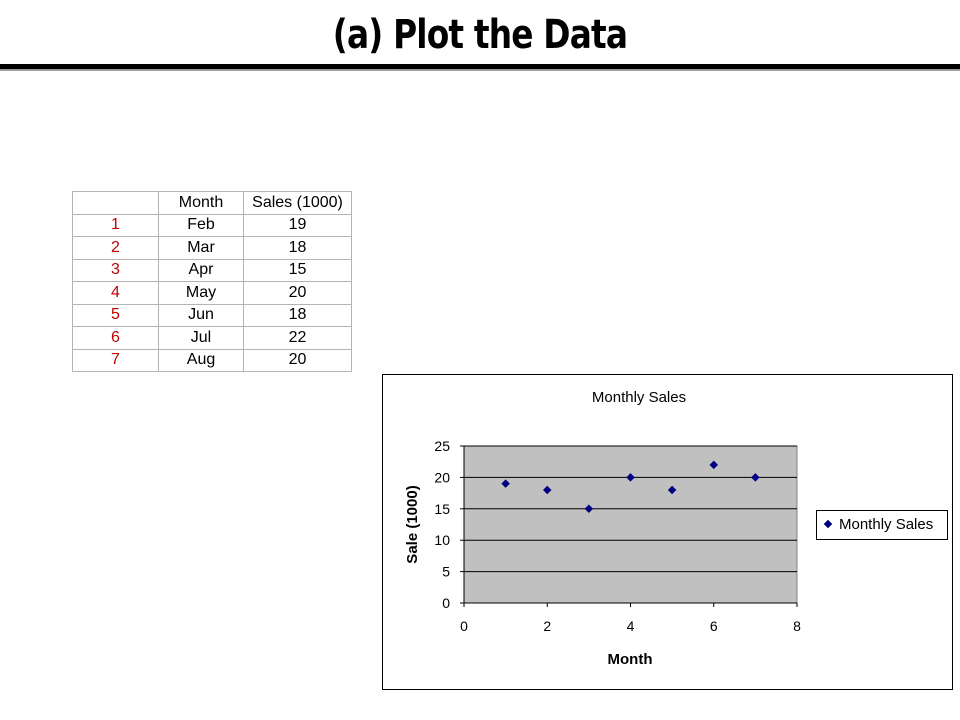  I want to click on title-underline, so click(480, 66).